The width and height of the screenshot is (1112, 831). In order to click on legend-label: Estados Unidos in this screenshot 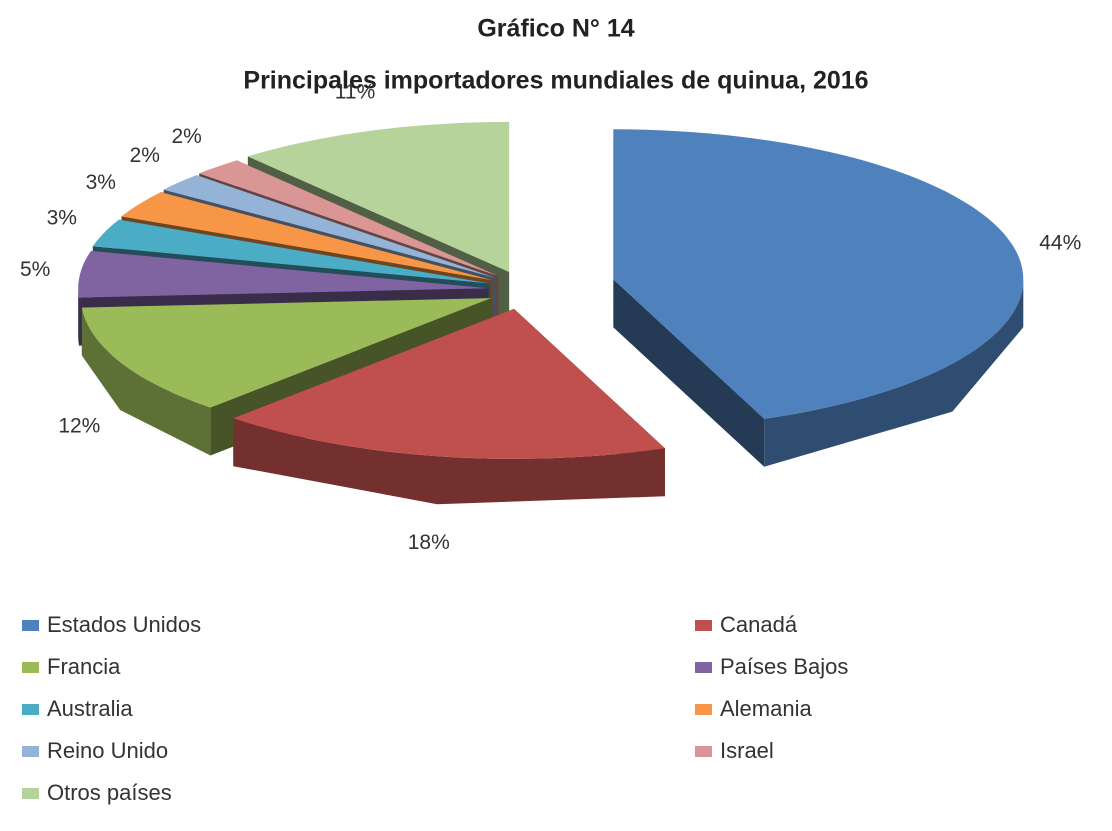, I will do `click(124, 624)`.